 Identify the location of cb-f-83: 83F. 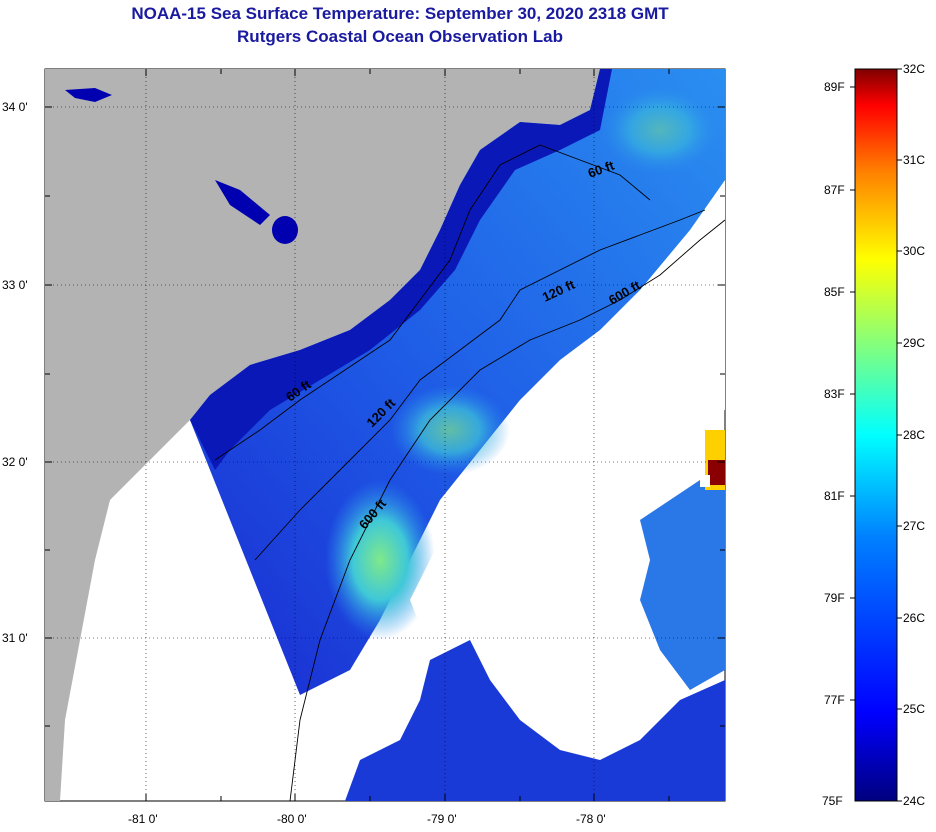
(834, 394).